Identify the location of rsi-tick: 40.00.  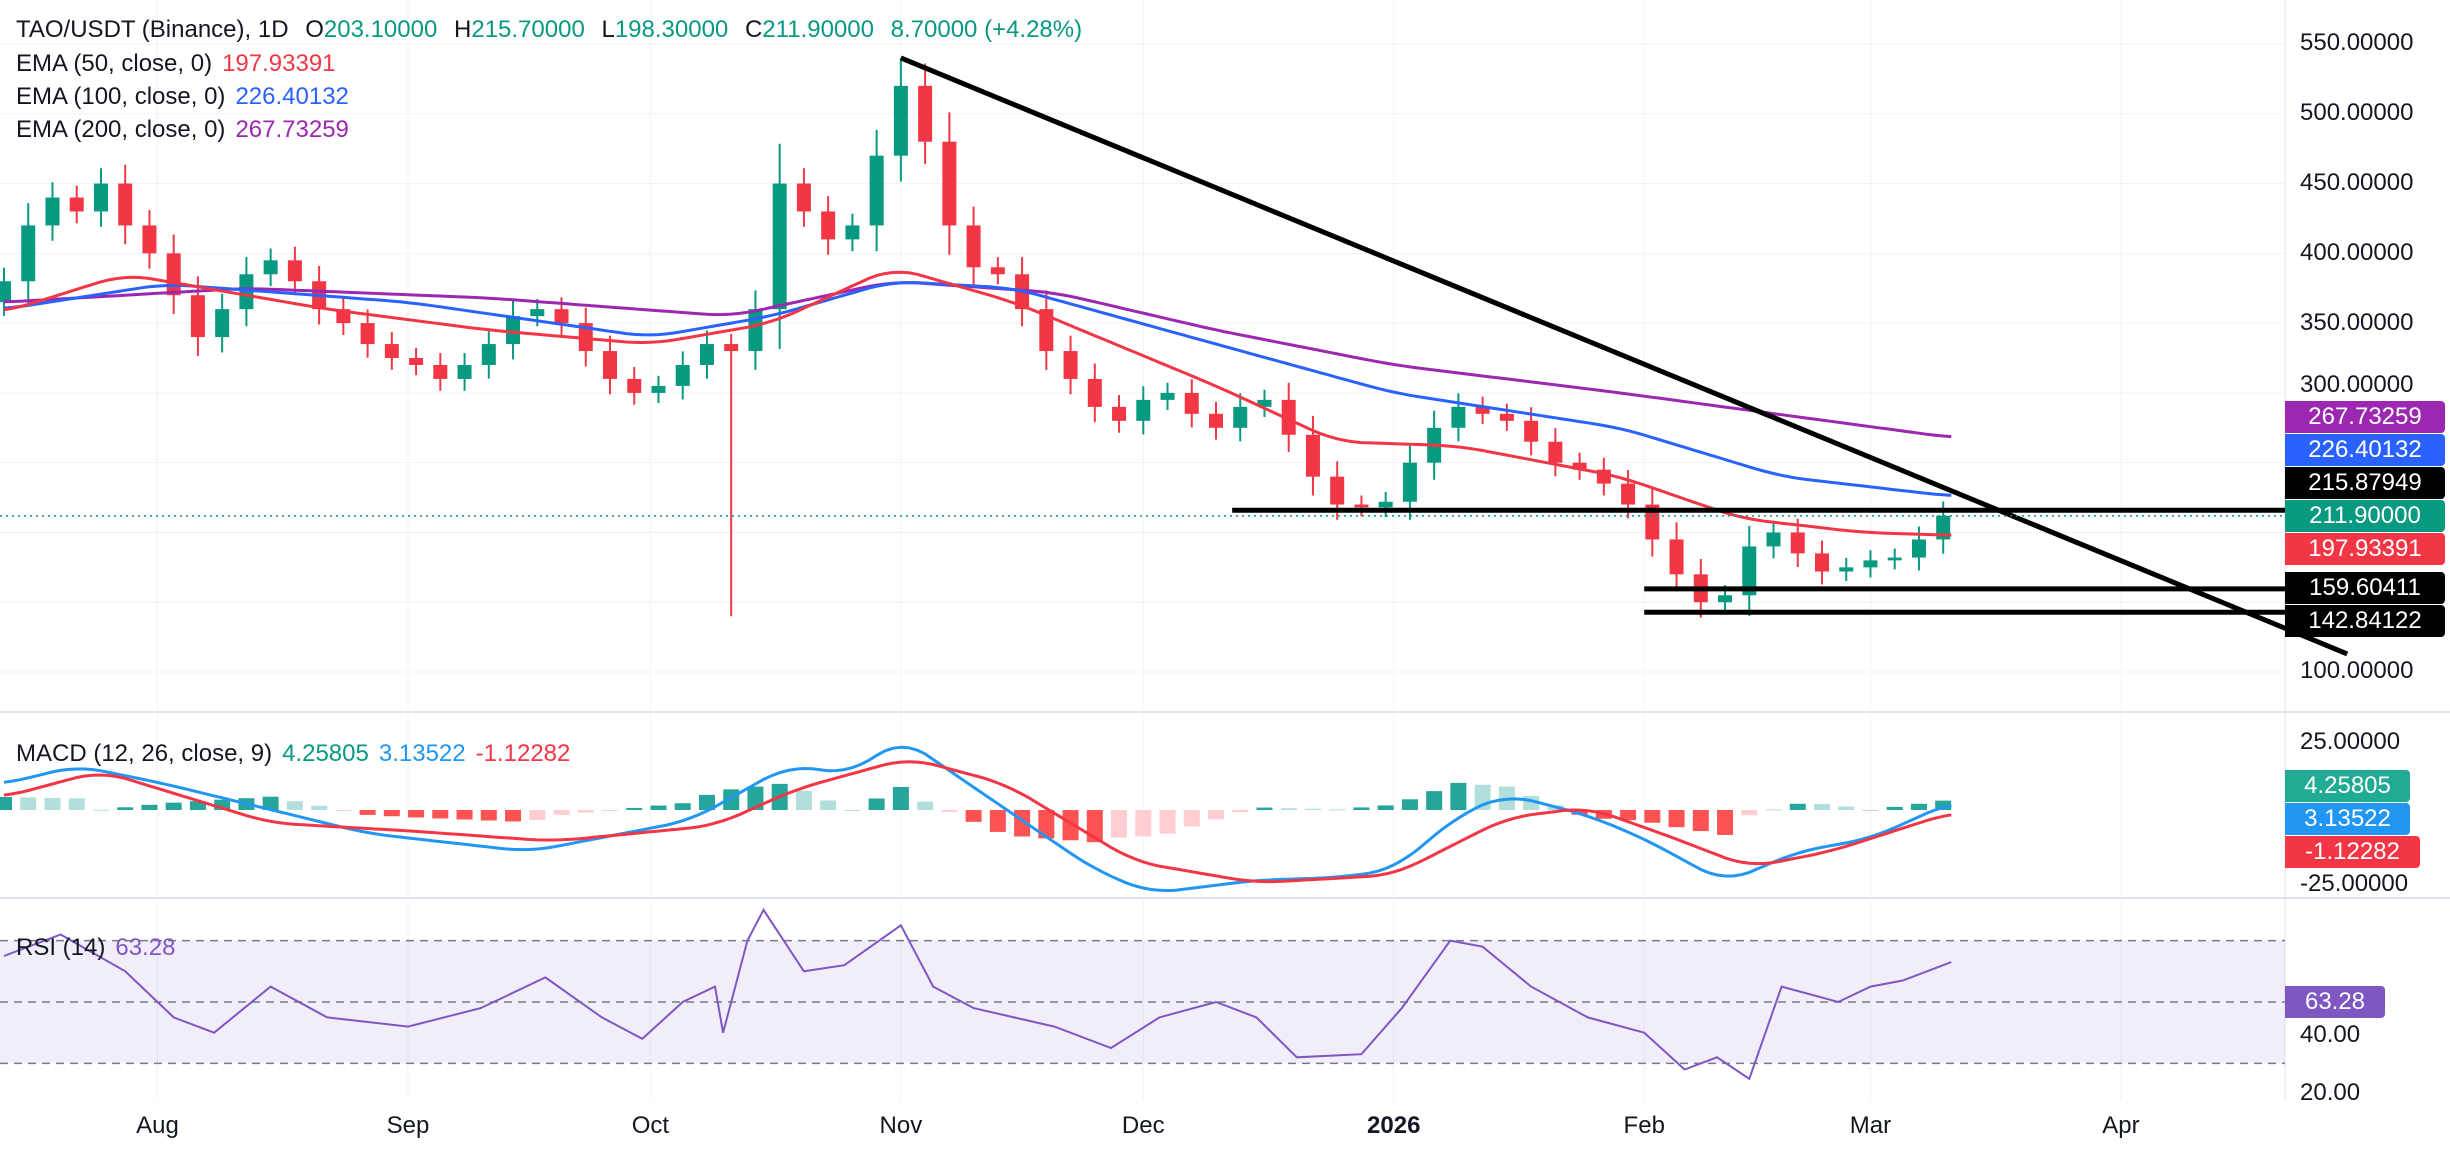
(2330, 1034).